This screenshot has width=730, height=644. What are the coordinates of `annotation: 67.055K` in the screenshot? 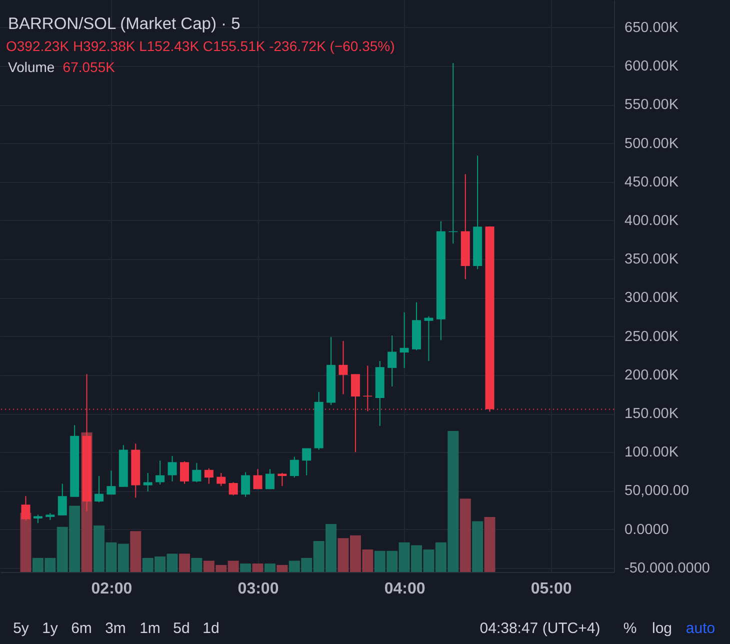 It's located at (89, 67).